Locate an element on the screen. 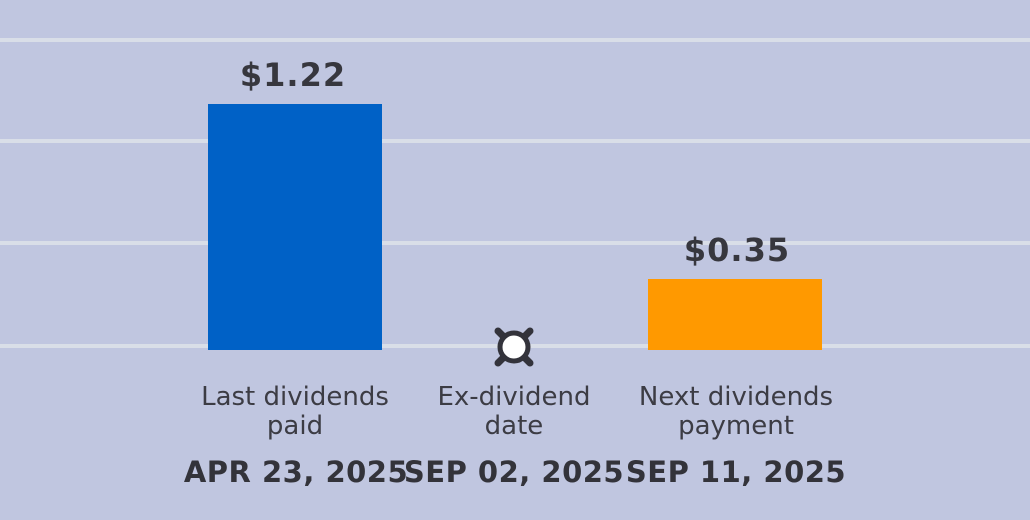 This screenshot has width=1030, height=520. date-label-ex-dividend: SEP 02, 2025 is located at coordinates (514, 472).